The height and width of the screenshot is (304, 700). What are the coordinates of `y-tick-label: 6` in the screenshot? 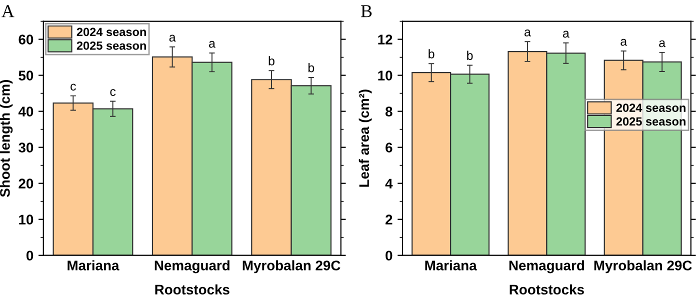 It's located at (389, 147).